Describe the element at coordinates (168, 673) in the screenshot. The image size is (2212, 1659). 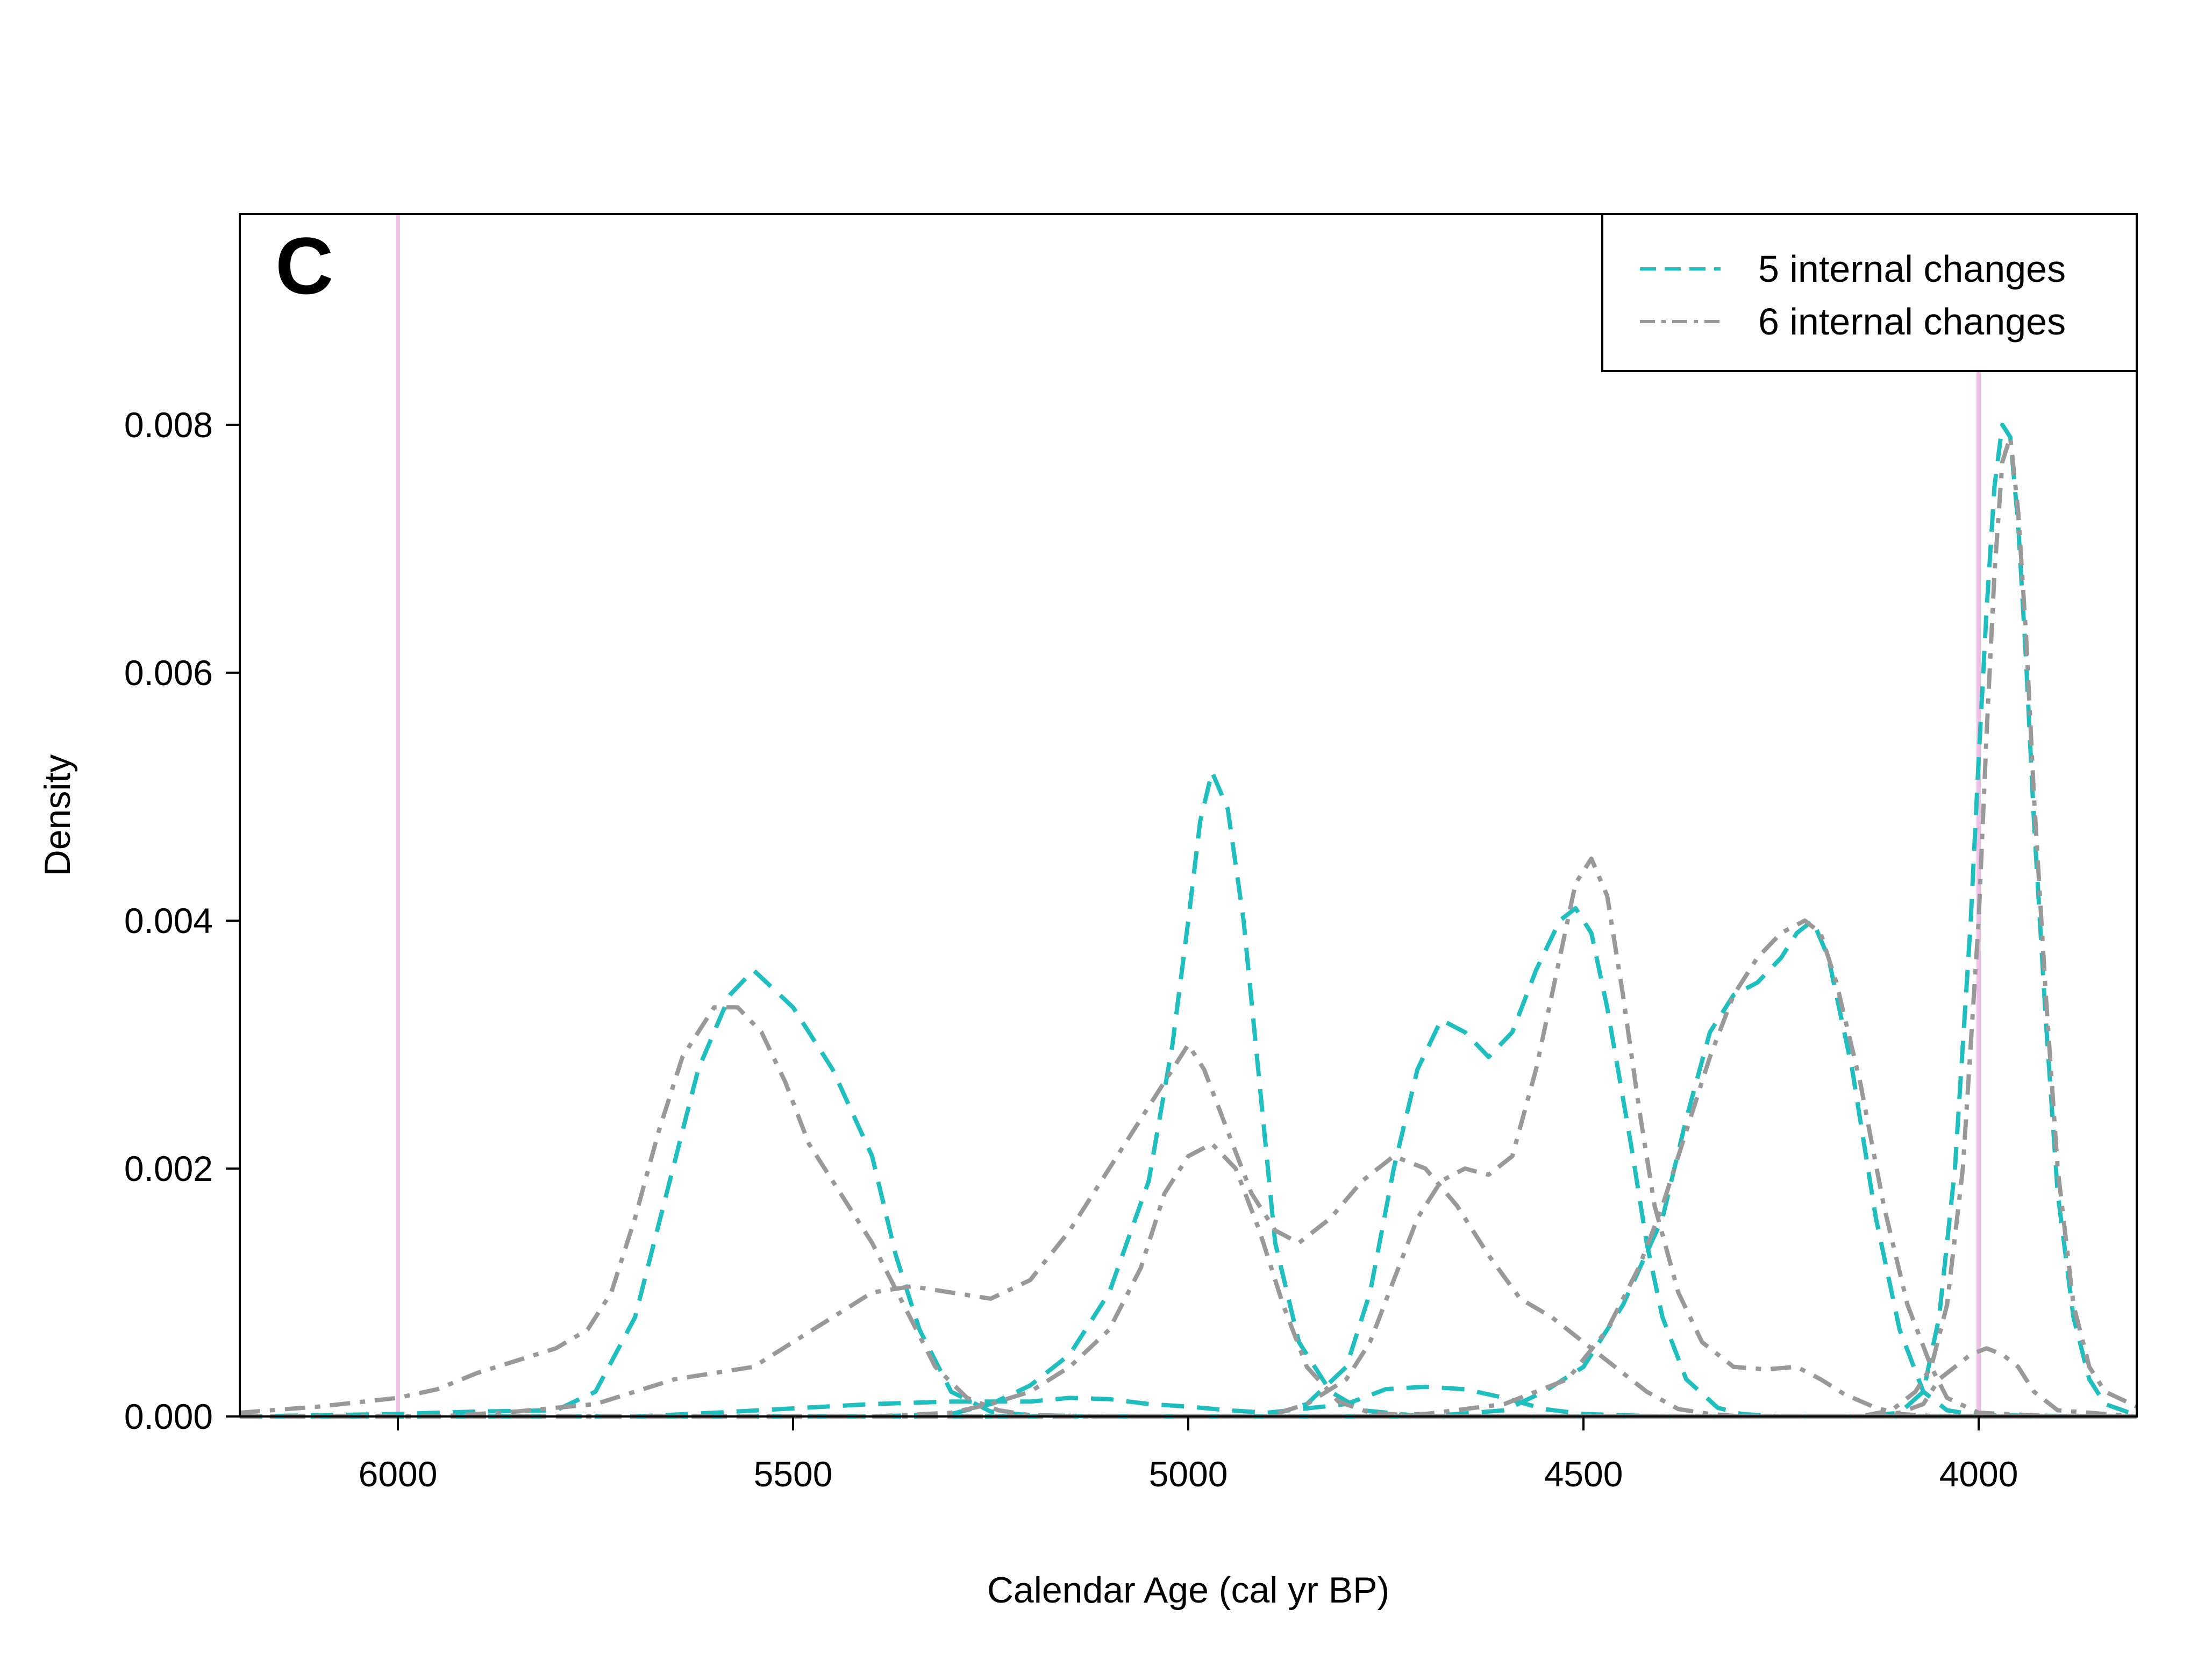
I see `y-tick-label-3: 0.006` at that location.